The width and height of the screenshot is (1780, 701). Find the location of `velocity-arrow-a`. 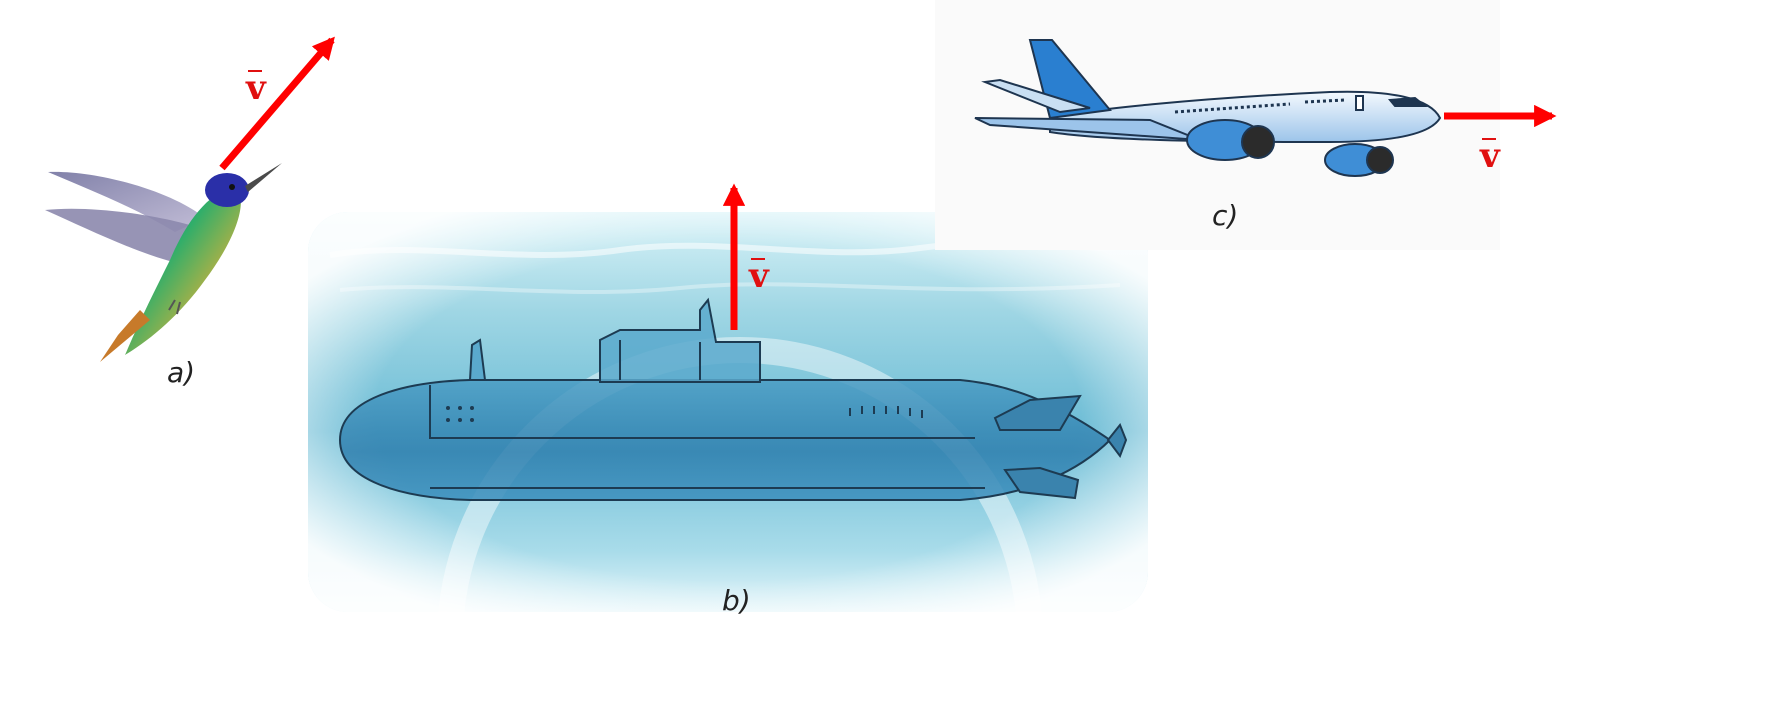

velocity-arrow-a is located at coordinates (277, 104).